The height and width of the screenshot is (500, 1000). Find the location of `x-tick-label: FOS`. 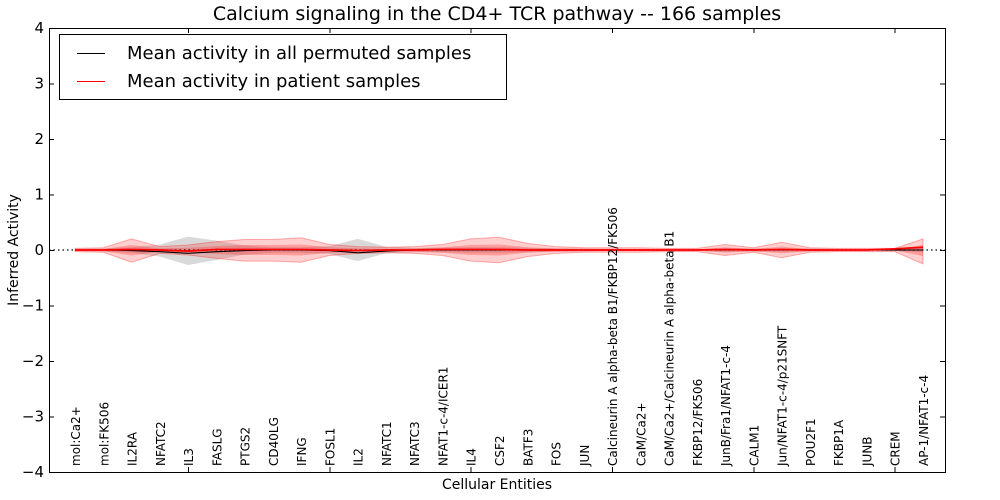

x-tick-label: FOS is located at coordinates (557, 454).